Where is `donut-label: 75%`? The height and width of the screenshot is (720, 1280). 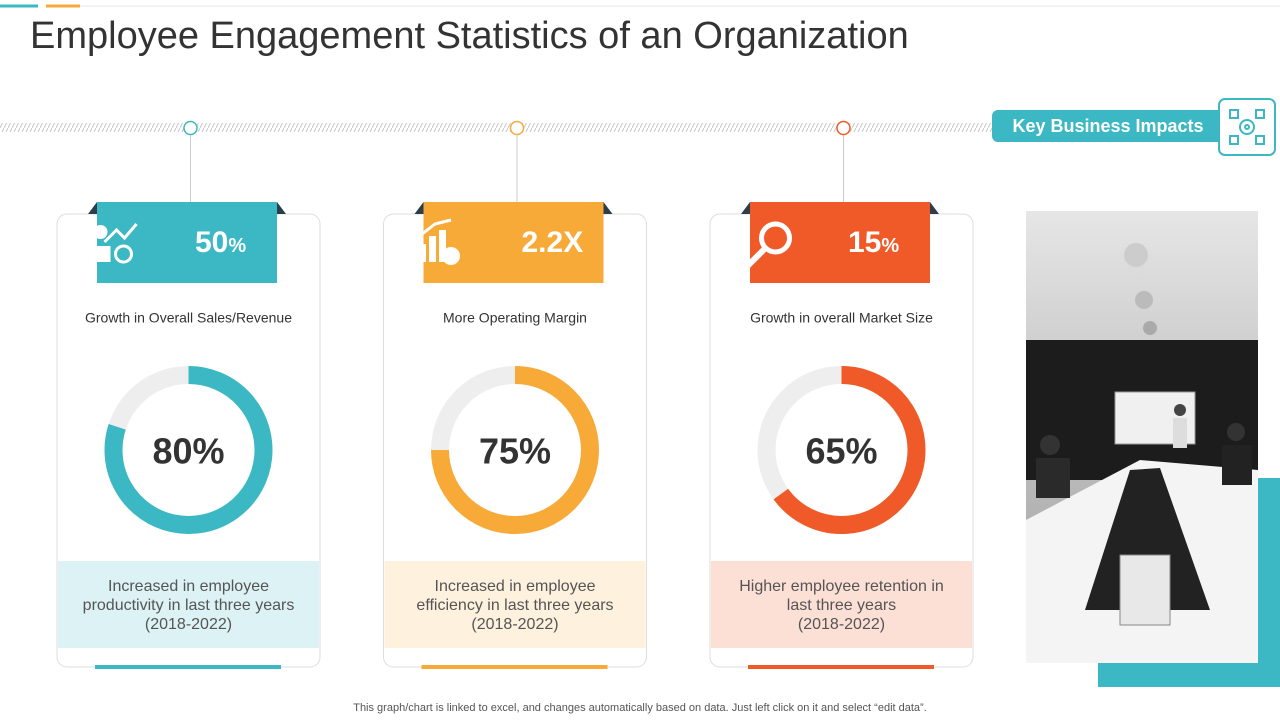
donut-label: 75% is located at coordinates (515, 451).